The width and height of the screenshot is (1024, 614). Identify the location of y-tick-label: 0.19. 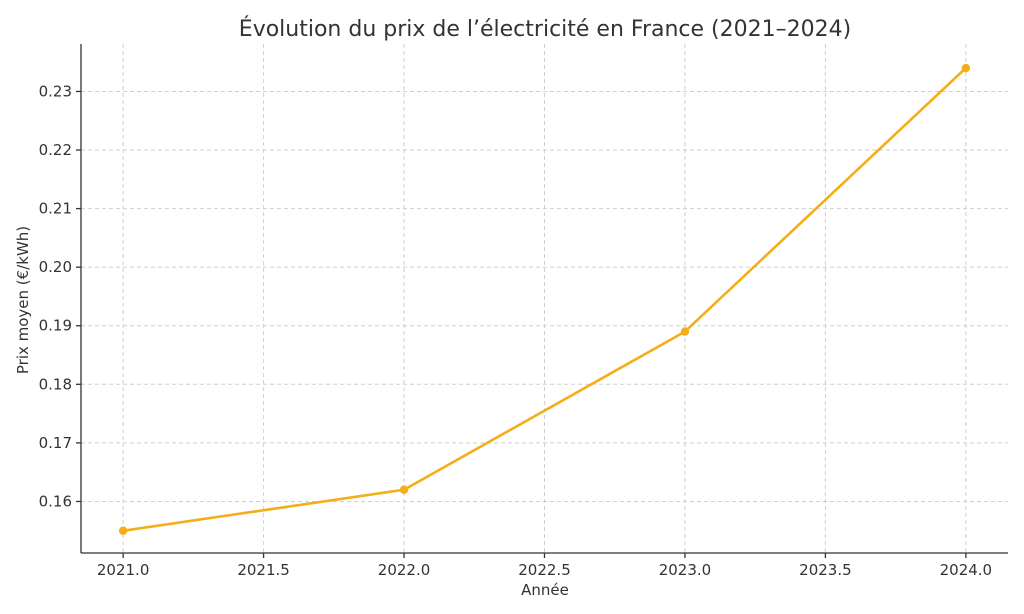
(55, 326).